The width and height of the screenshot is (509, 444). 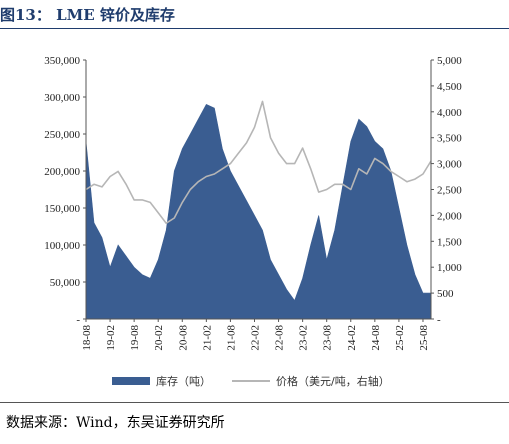 I want to click on x-tick-label: 18-08, so click(x=87, y=338).